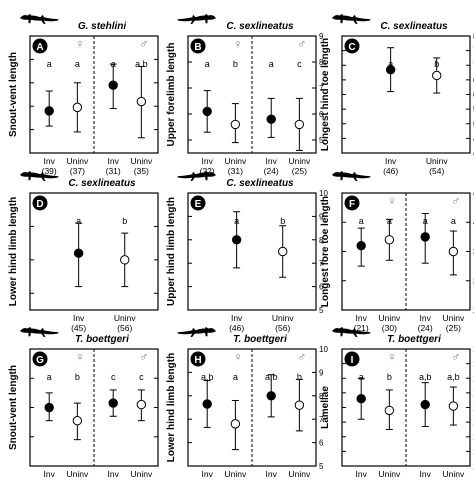 The height and width of the screenshot is (480, 474). What do you see at coordinates (389, 328) in the screenshot?
I see `sample-size: (30)` at bounding box center [389, 328].